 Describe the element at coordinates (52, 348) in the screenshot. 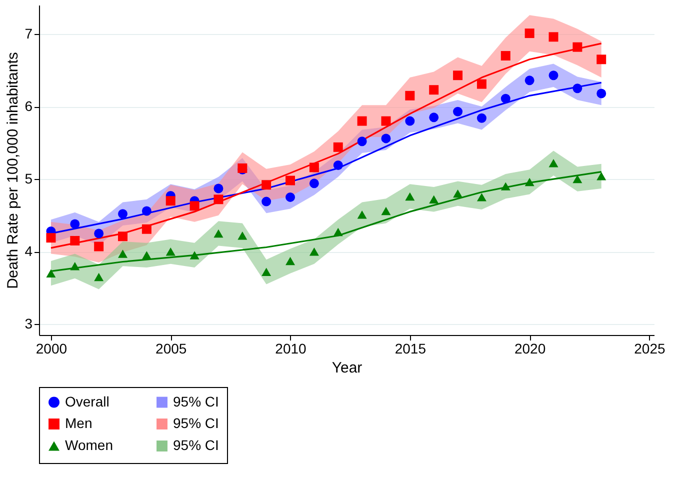

I see `x-tick-label: 2000` at that location.